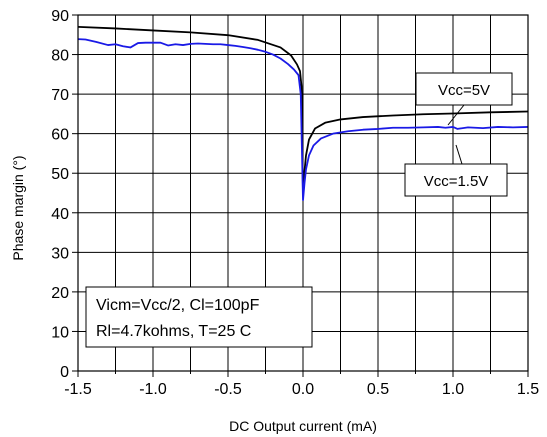  I want to click on y-tick-label: 50, so click(60, 174).